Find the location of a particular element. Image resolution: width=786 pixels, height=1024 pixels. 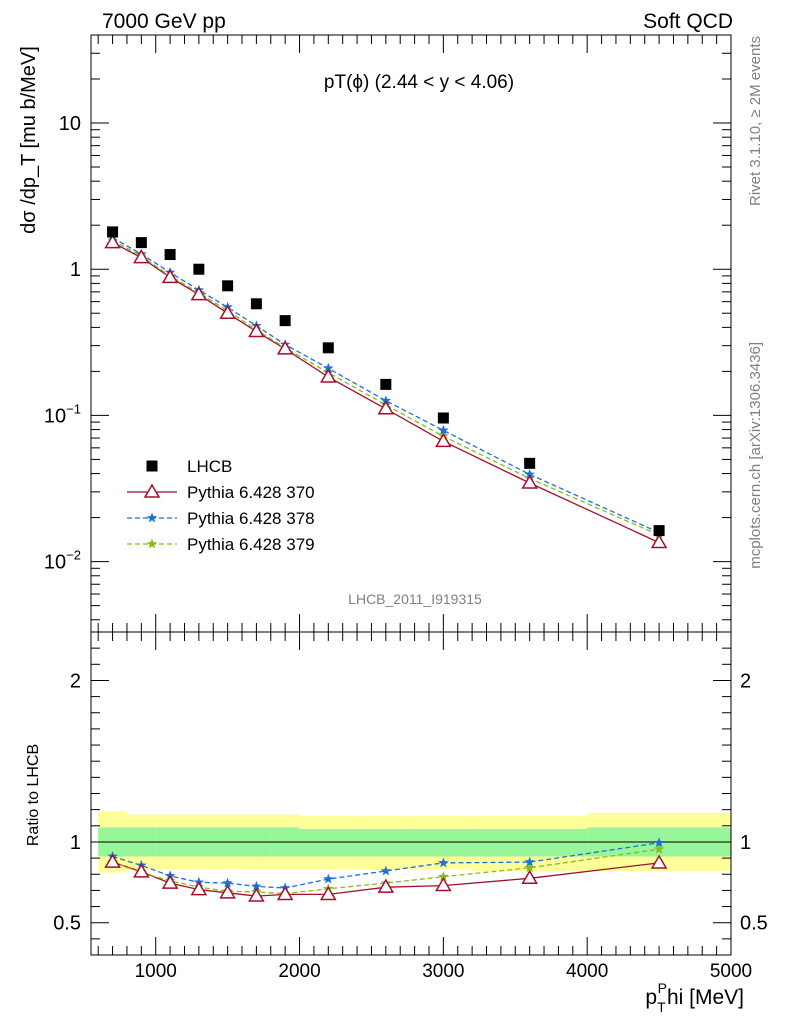

mcplots-label: mcplots.cern.ch [arXiv:1306.3436] is located at coordinates (755, 455).